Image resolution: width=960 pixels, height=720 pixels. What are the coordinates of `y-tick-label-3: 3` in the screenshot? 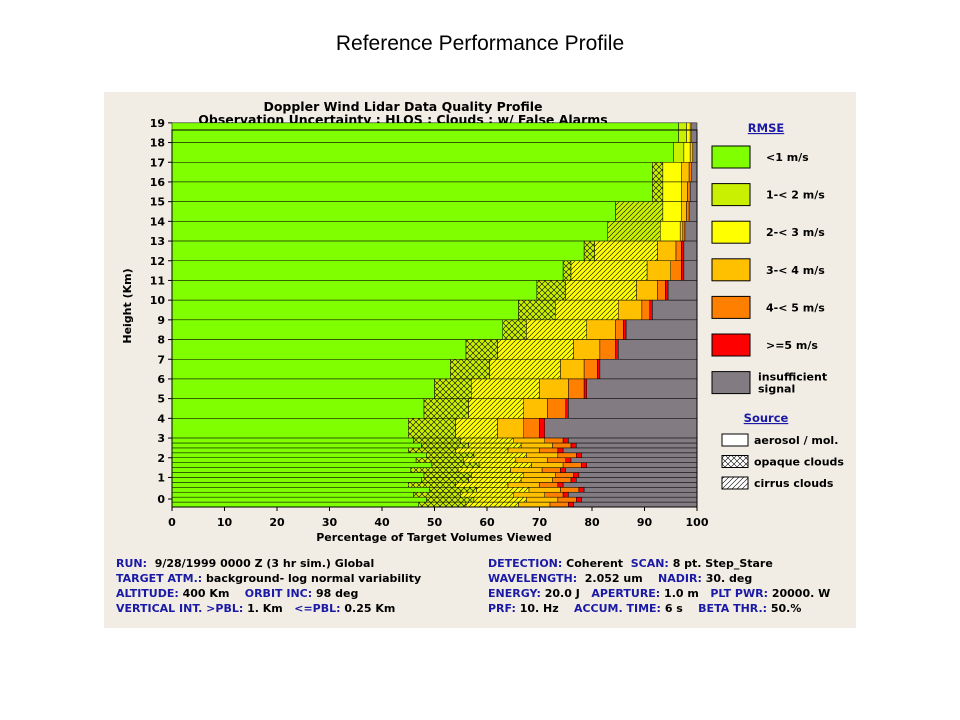 It's located at (161, 438).